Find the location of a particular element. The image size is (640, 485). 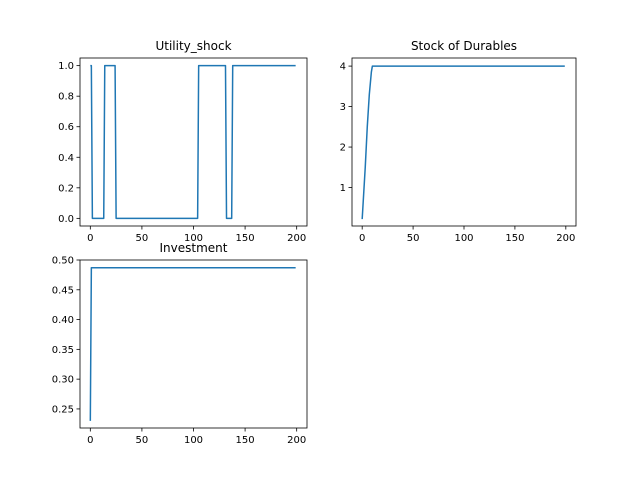

stock-of-durables-xtick-label: 50 is located at coordinates (413, 238).